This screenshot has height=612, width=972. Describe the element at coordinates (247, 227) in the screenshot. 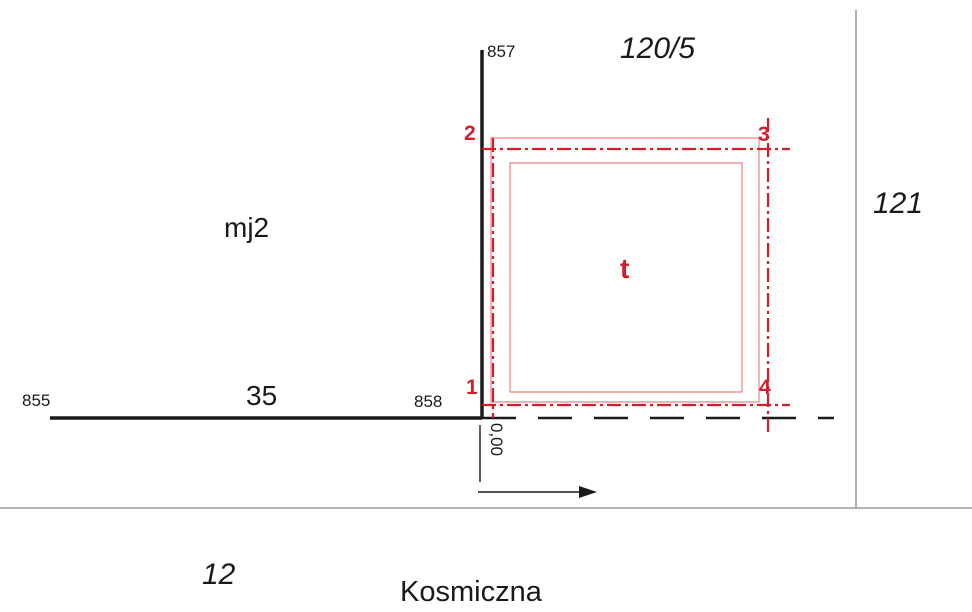

I see `zone-label-mj2: mj2` at that location.